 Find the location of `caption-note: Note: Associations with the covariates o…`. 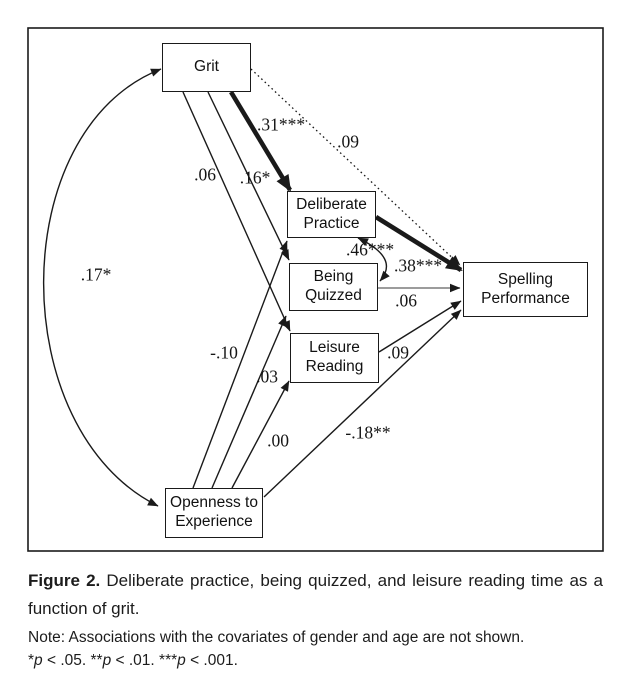

caption-note: Note: Associations with the covariates o… is located at coordinates (276, 637).